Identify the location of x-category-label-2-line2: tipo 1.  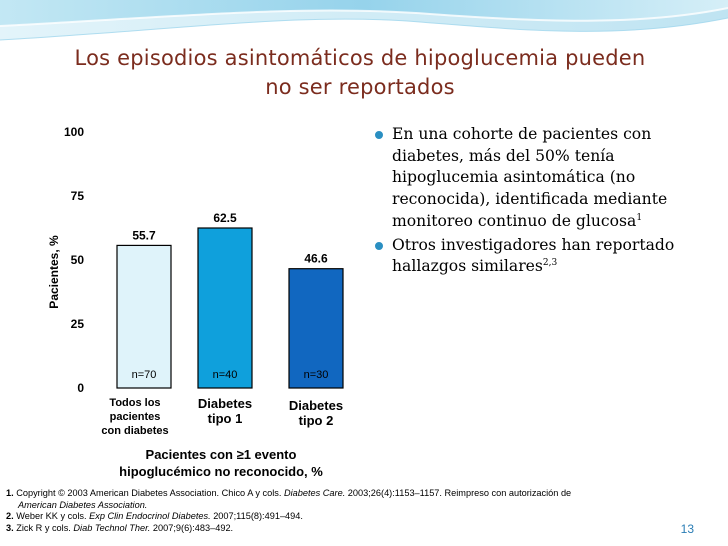
(225, 418).